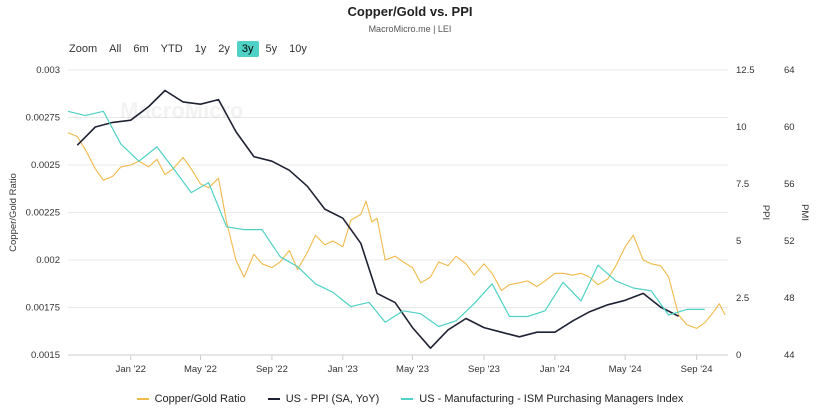 The height and width of the screenshot is (415, 820). Describe the element at coordinates (13, 212) in the screenshot. I see `left-axis-title: Copper/Gold Ratio` at that location.